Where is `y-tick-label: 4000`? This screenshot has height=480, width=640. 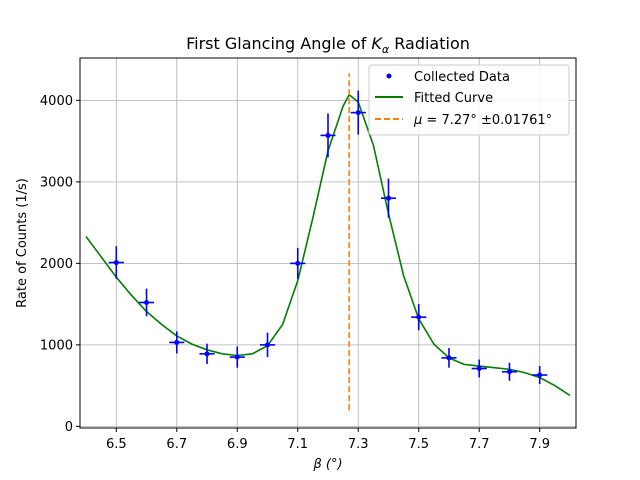 y-tick-label: 4000 is located at coordinates (56, 101).